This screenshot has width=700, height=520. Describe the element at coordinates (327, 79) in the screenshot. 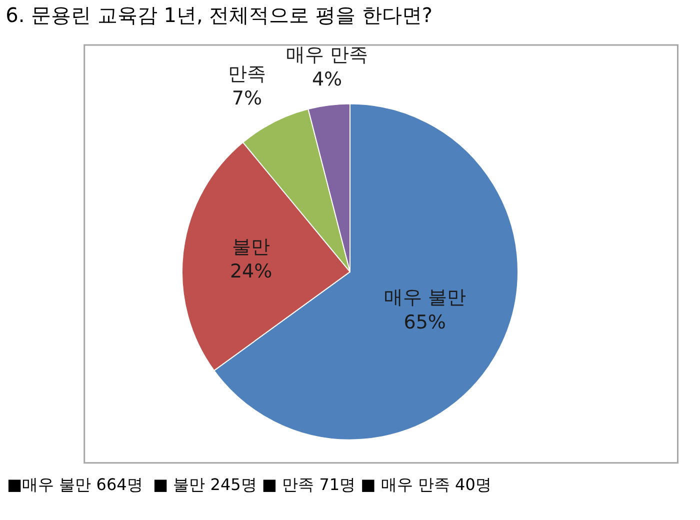

I see `data-label: 4%` at that location.